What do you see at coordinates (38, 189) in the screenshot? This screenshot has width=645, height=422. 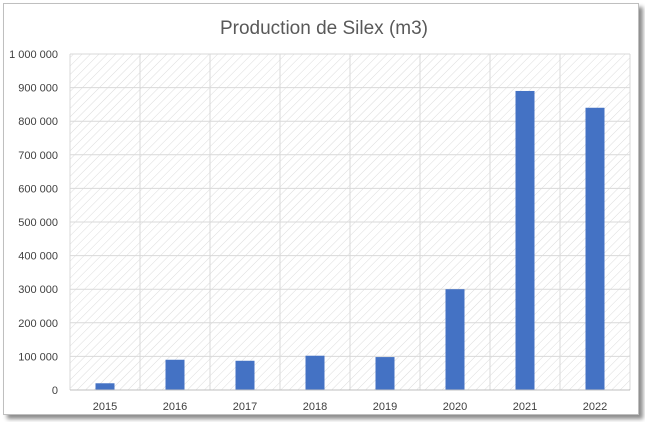 I see `y-tick-label: 600 000` at bounding box center [38, 189].